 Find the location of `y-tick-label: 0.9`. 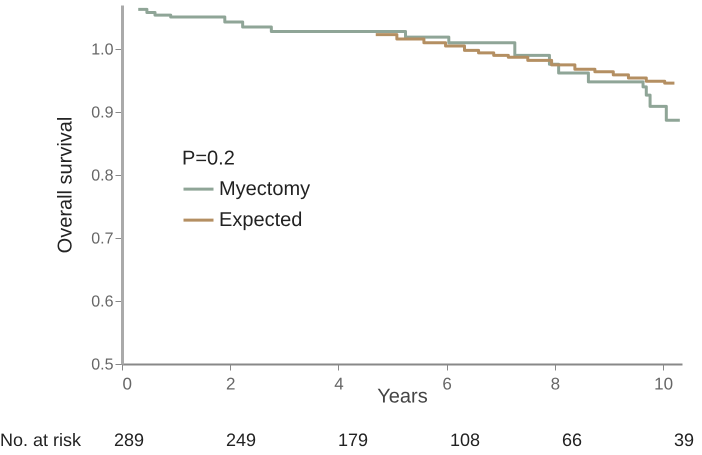

y-tick-label: 0.9 is located at coordinates (102, 113).